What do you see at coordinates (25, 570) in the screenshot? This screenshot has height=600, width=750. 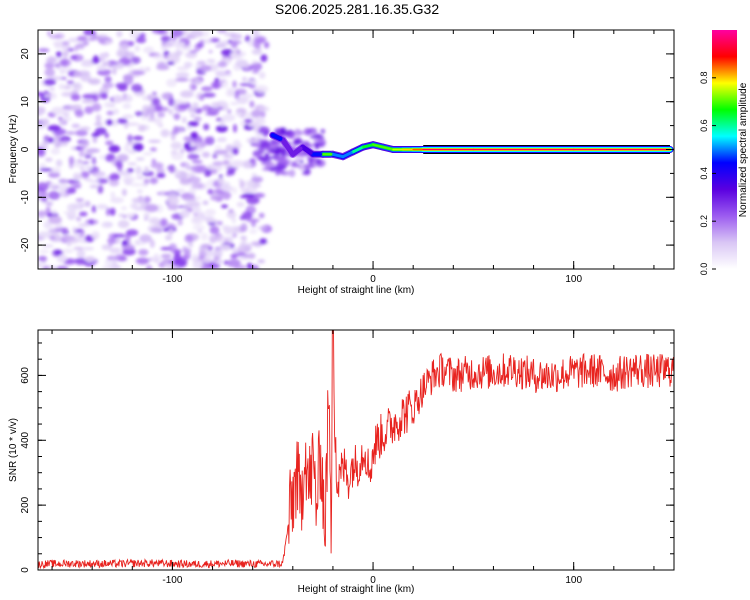 I see `snr-y-tick-label: 0` at bounding box center [25, 570].